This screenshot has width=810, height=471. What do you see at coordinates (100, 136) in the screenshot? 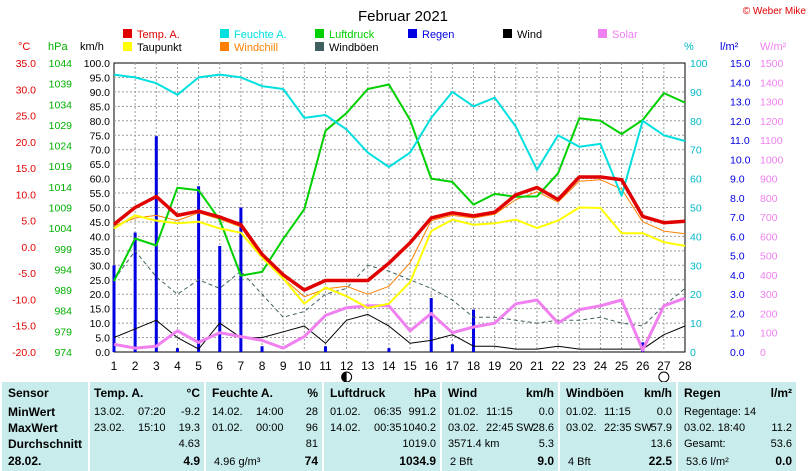
I see `wind-axis-tick: 75.0` at bounding box center [100, 136].